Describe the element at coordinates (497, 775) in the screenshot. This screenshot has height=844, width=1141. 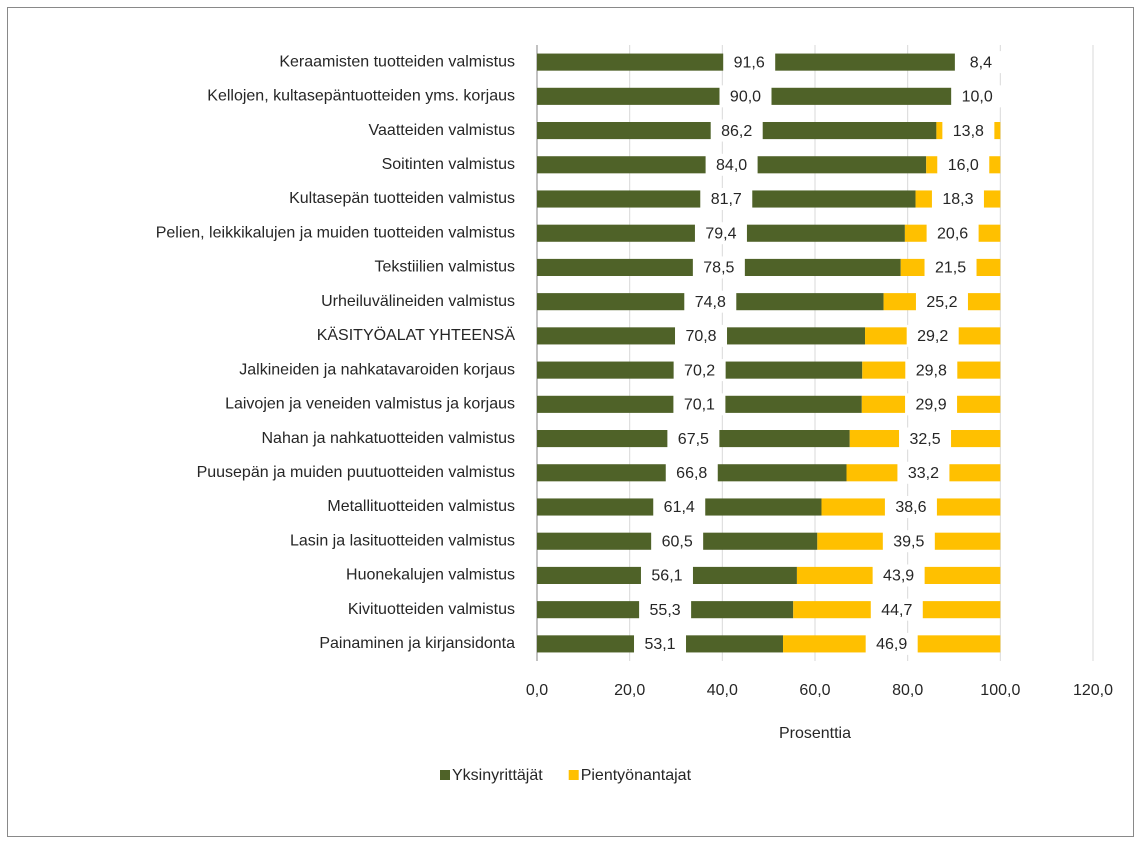
I see `legend-label: Yksinyrittäjät` at that location.